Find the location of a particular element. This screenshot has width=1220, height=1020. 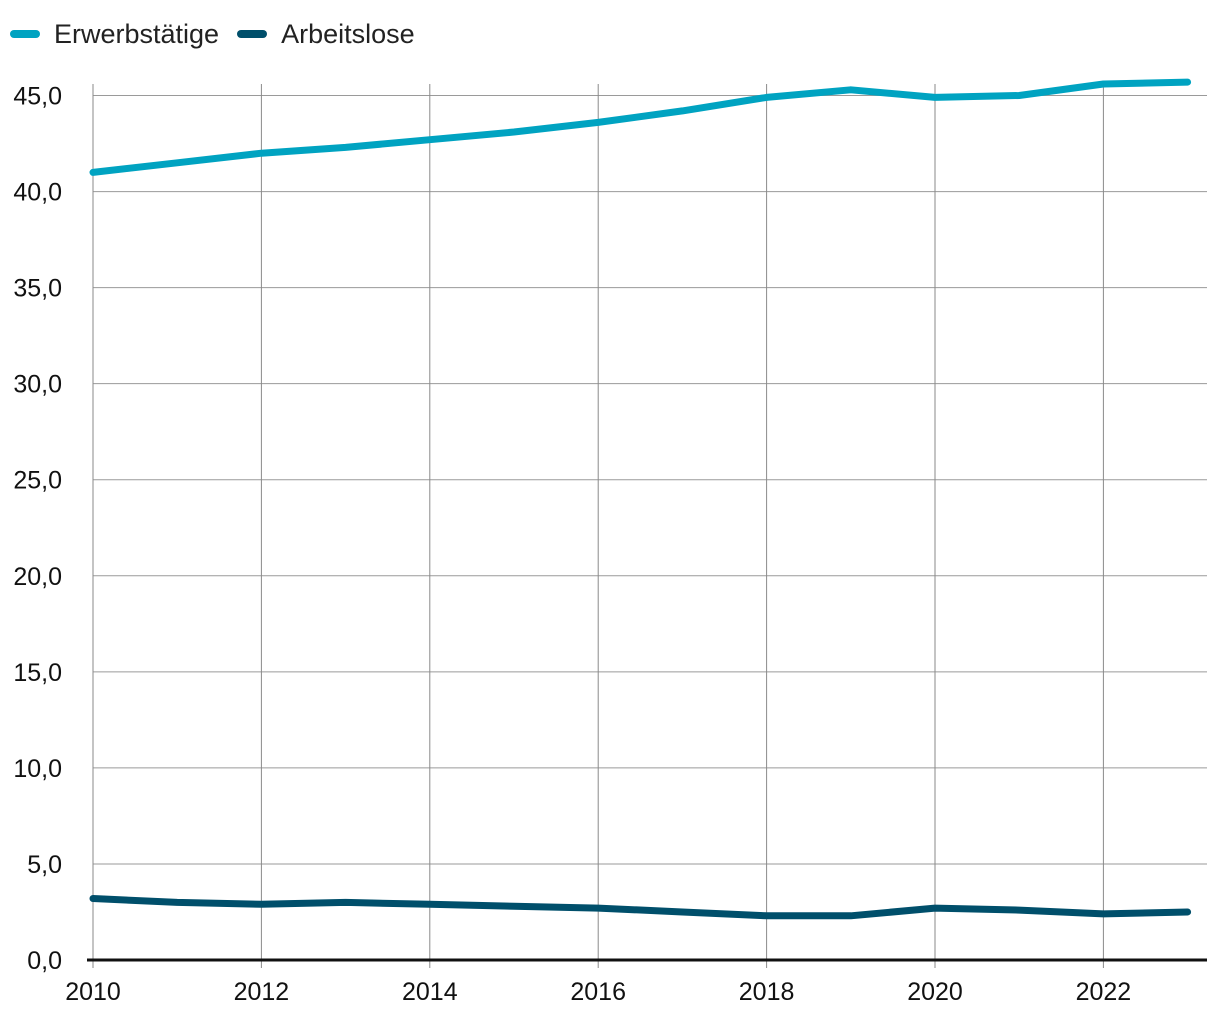

series-line-erwerbstaetige is located at coordinates (640, 127).